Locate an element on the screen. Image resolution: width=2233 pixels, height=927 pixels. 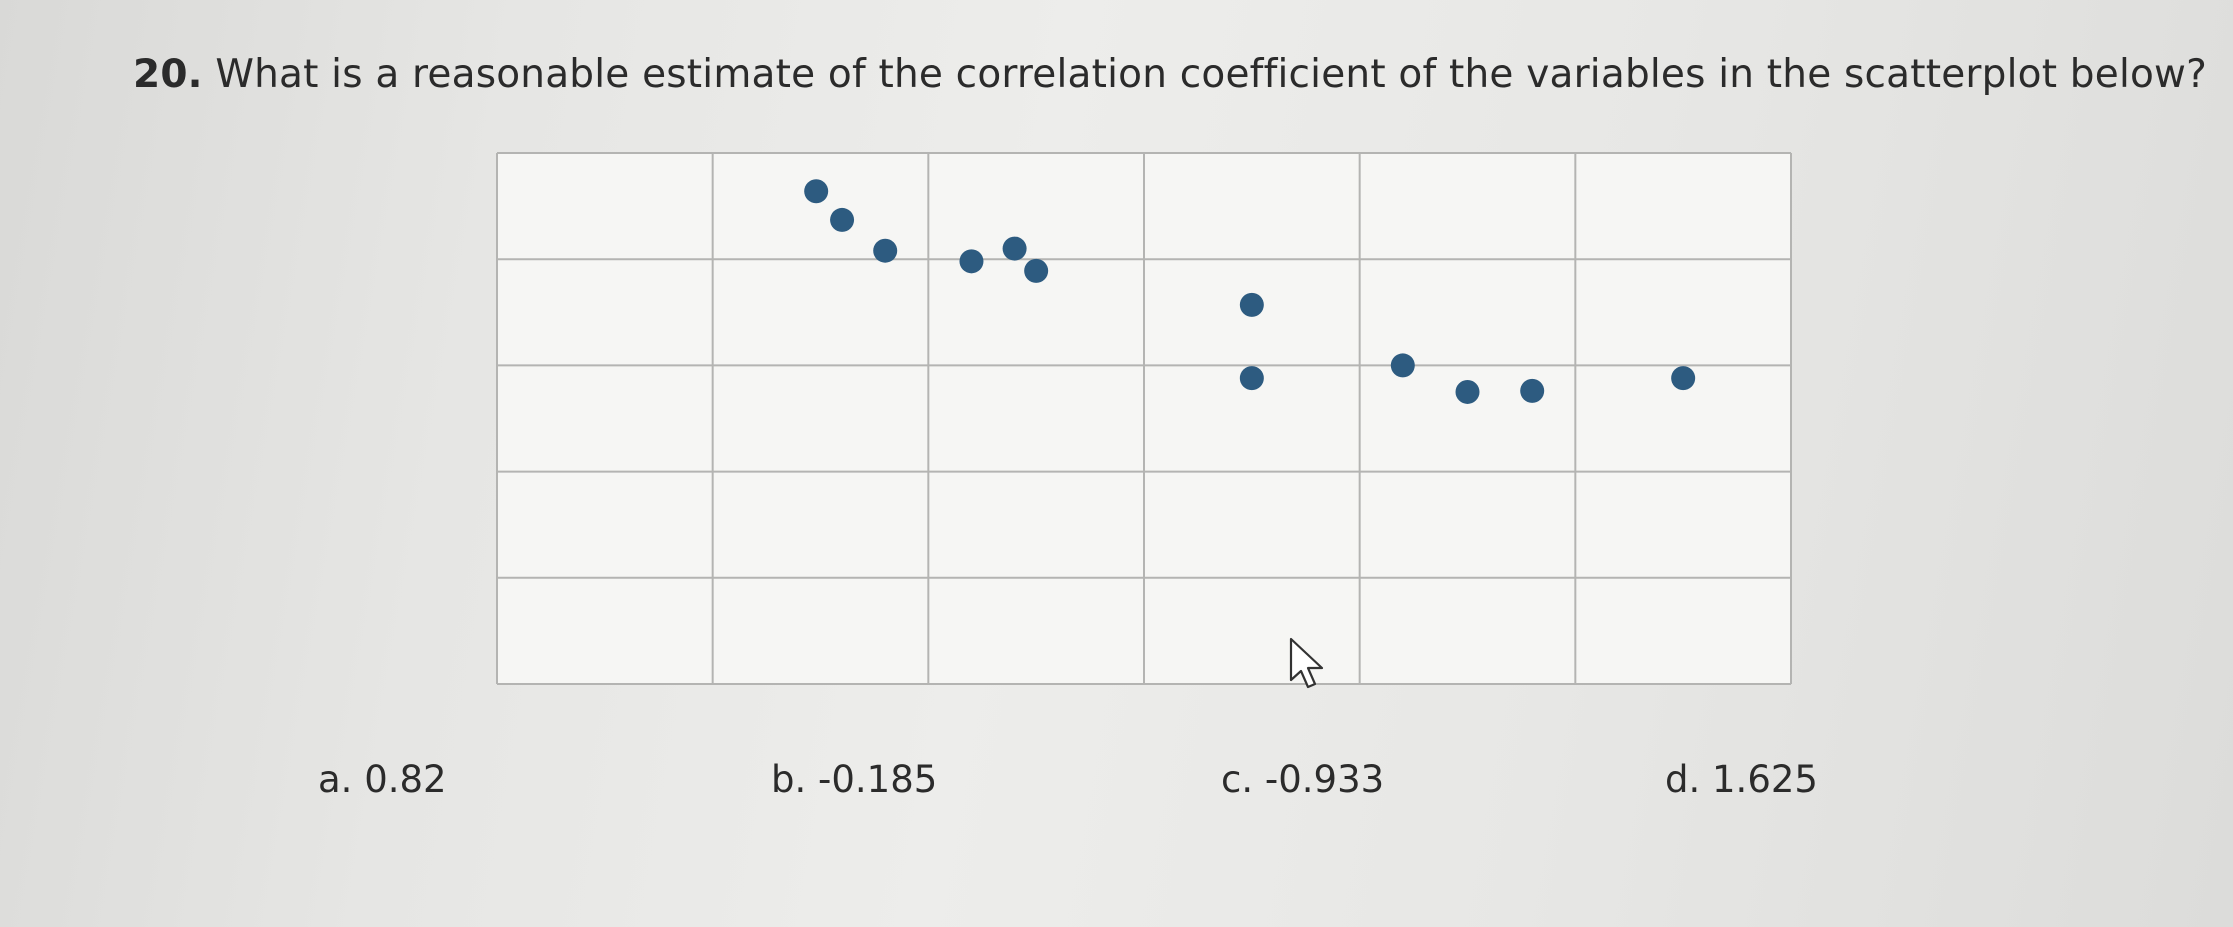
answer-value: -0.933 is located at coordinates (1324, 779).